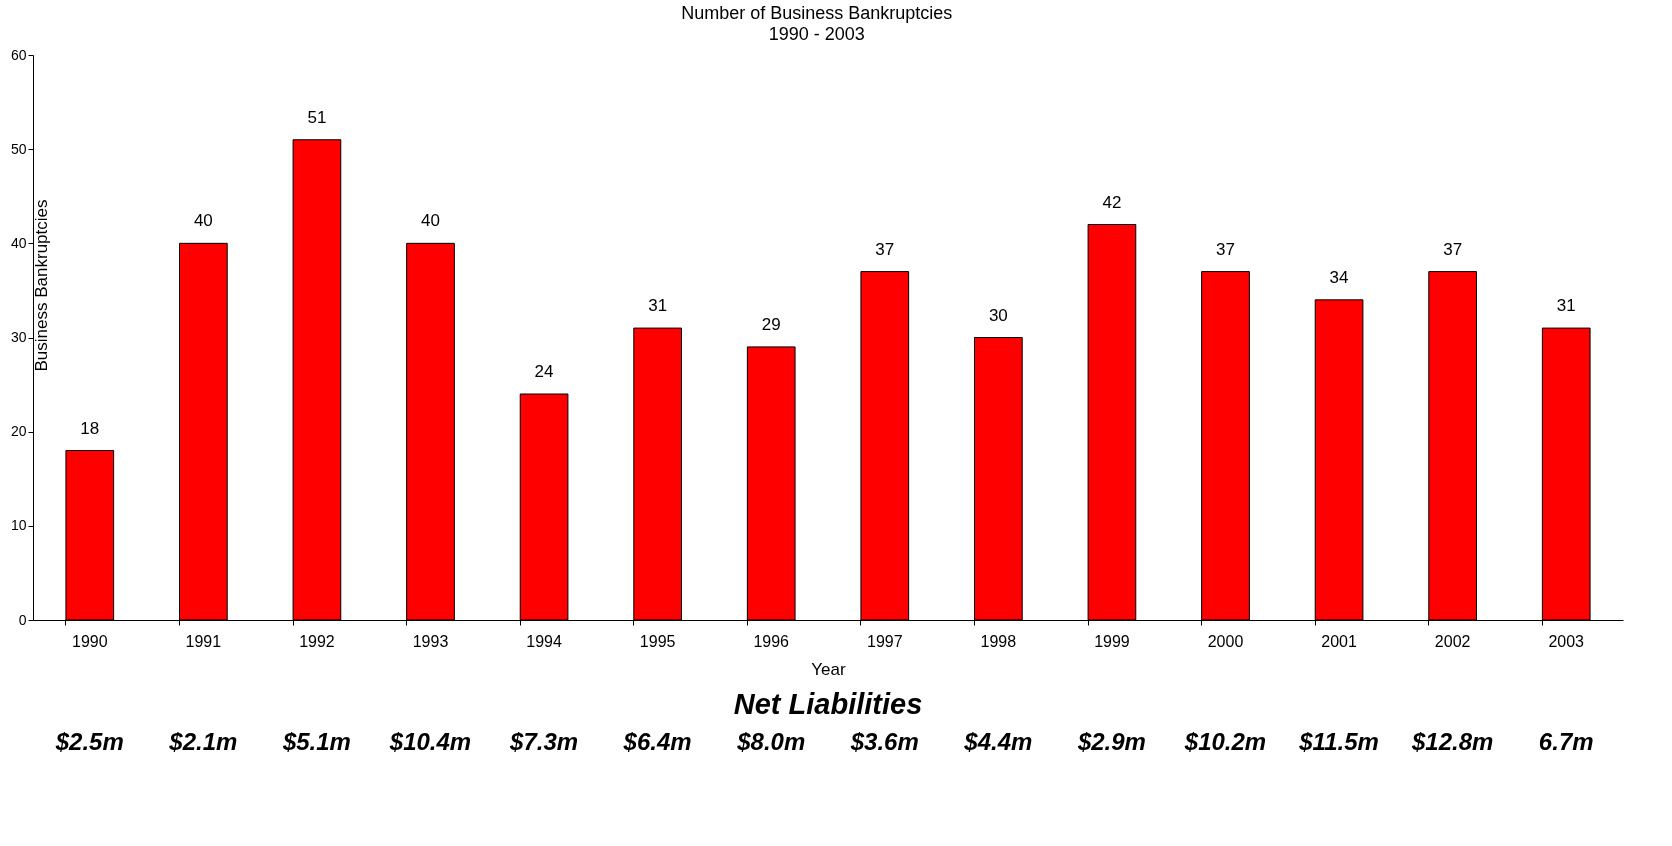 Image resolution: width=1672 pixels, height=846 pixels. I want to click on text: $5.1m, so click(316, 741).